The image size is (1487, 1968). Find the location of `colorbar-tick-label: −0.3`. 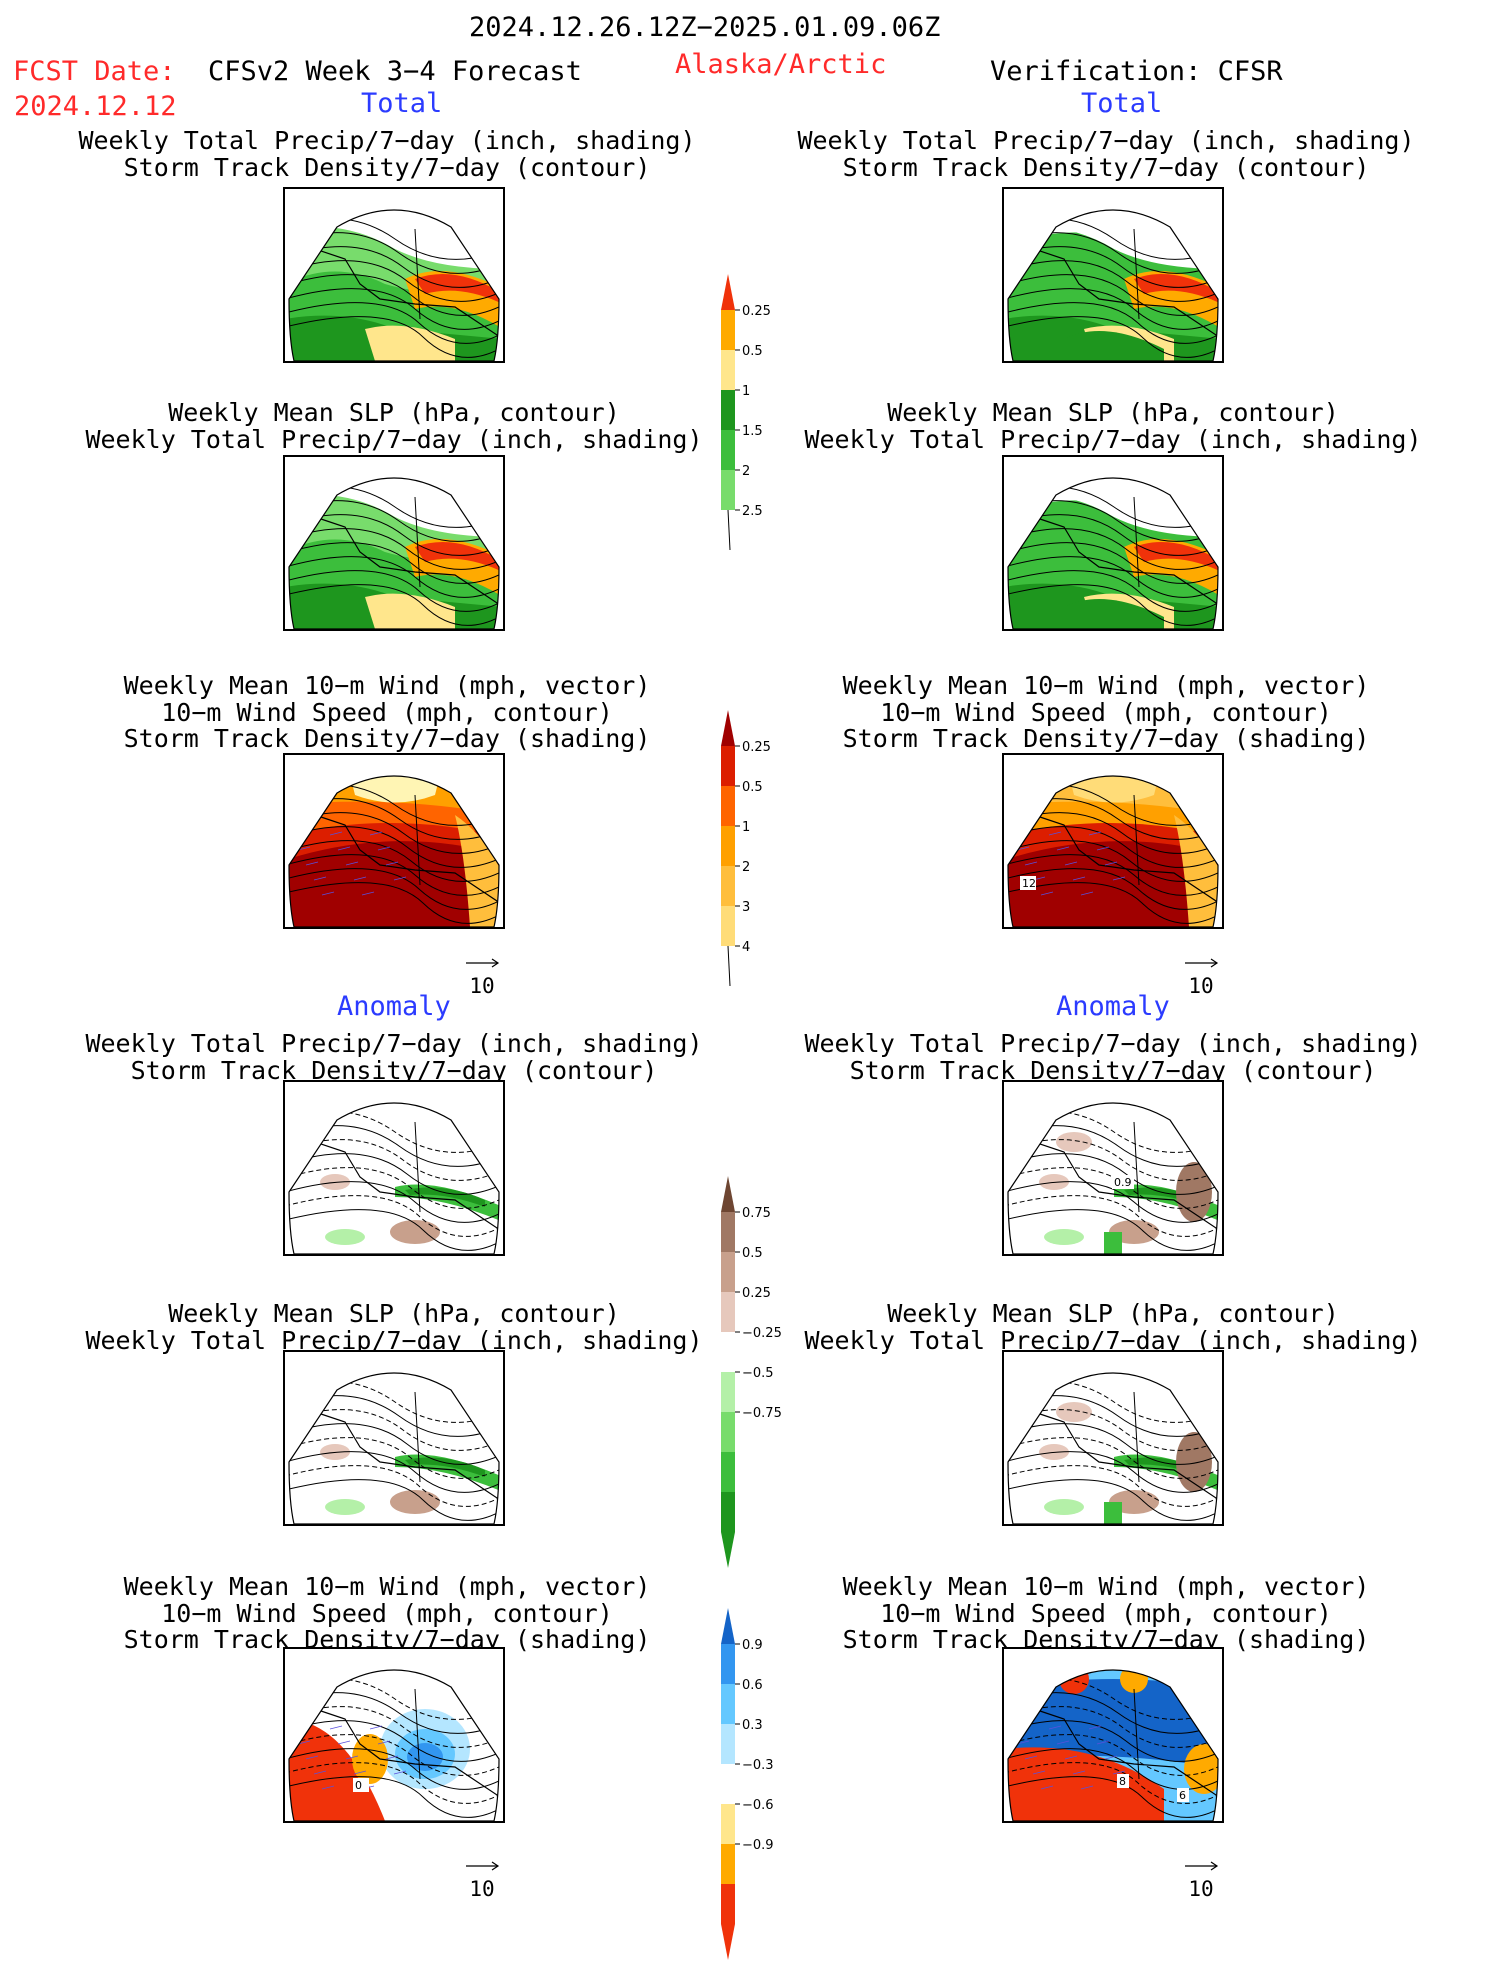

colorbar-tick-label: −0.3 is located at coordinates (758, 1765).